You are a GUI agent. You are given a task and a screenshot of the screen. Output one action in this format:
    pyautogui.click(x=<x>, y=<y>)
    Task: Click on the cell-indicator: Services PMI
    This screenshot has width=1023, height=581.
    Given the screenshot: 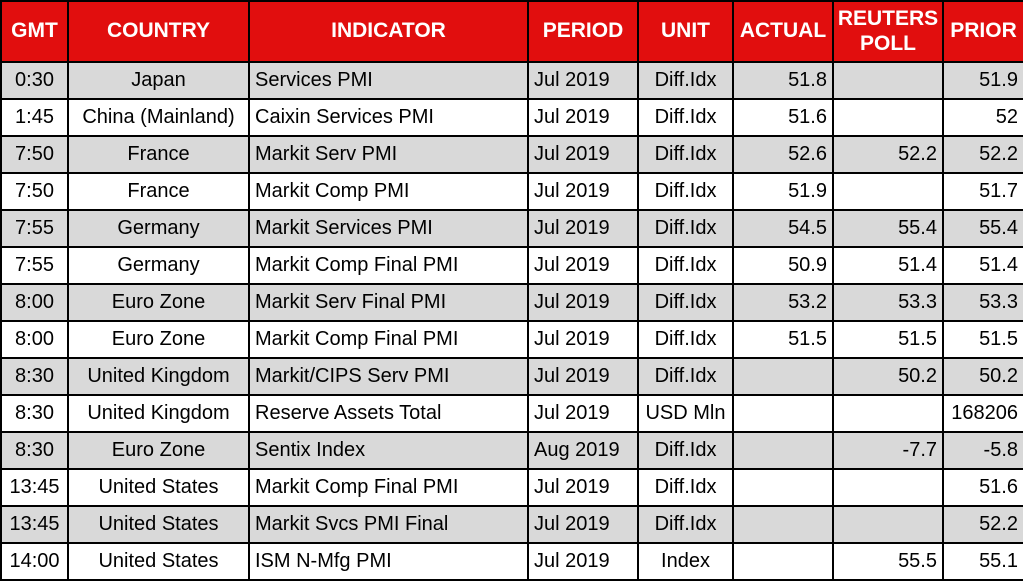 What is the action you would take?
    pyautogui.click(x=388, y=80)
    